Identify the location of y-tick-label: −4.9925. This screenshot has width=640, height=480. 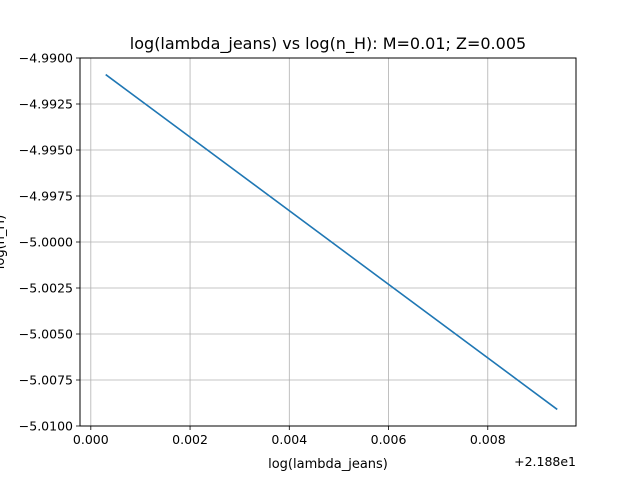
(46, 104).